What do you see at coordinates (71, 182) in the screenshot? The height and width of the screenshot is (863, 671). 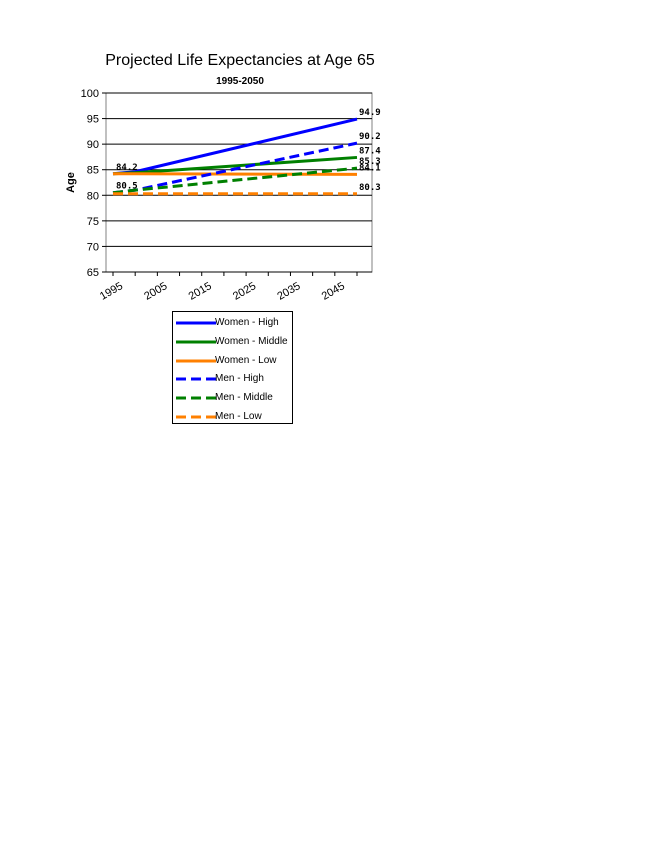 I see `y-axis-title: Age` at bounding box center [71, 182].